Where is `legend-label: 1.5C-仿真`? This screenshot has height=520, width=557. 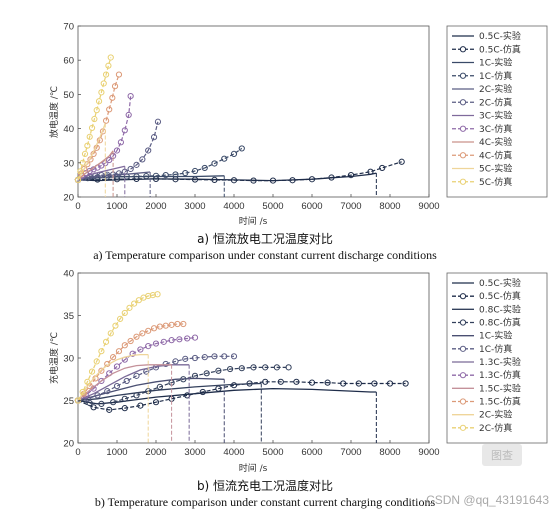 legend-label: 1.5C-仿真 is located at coordinates (500, 402).